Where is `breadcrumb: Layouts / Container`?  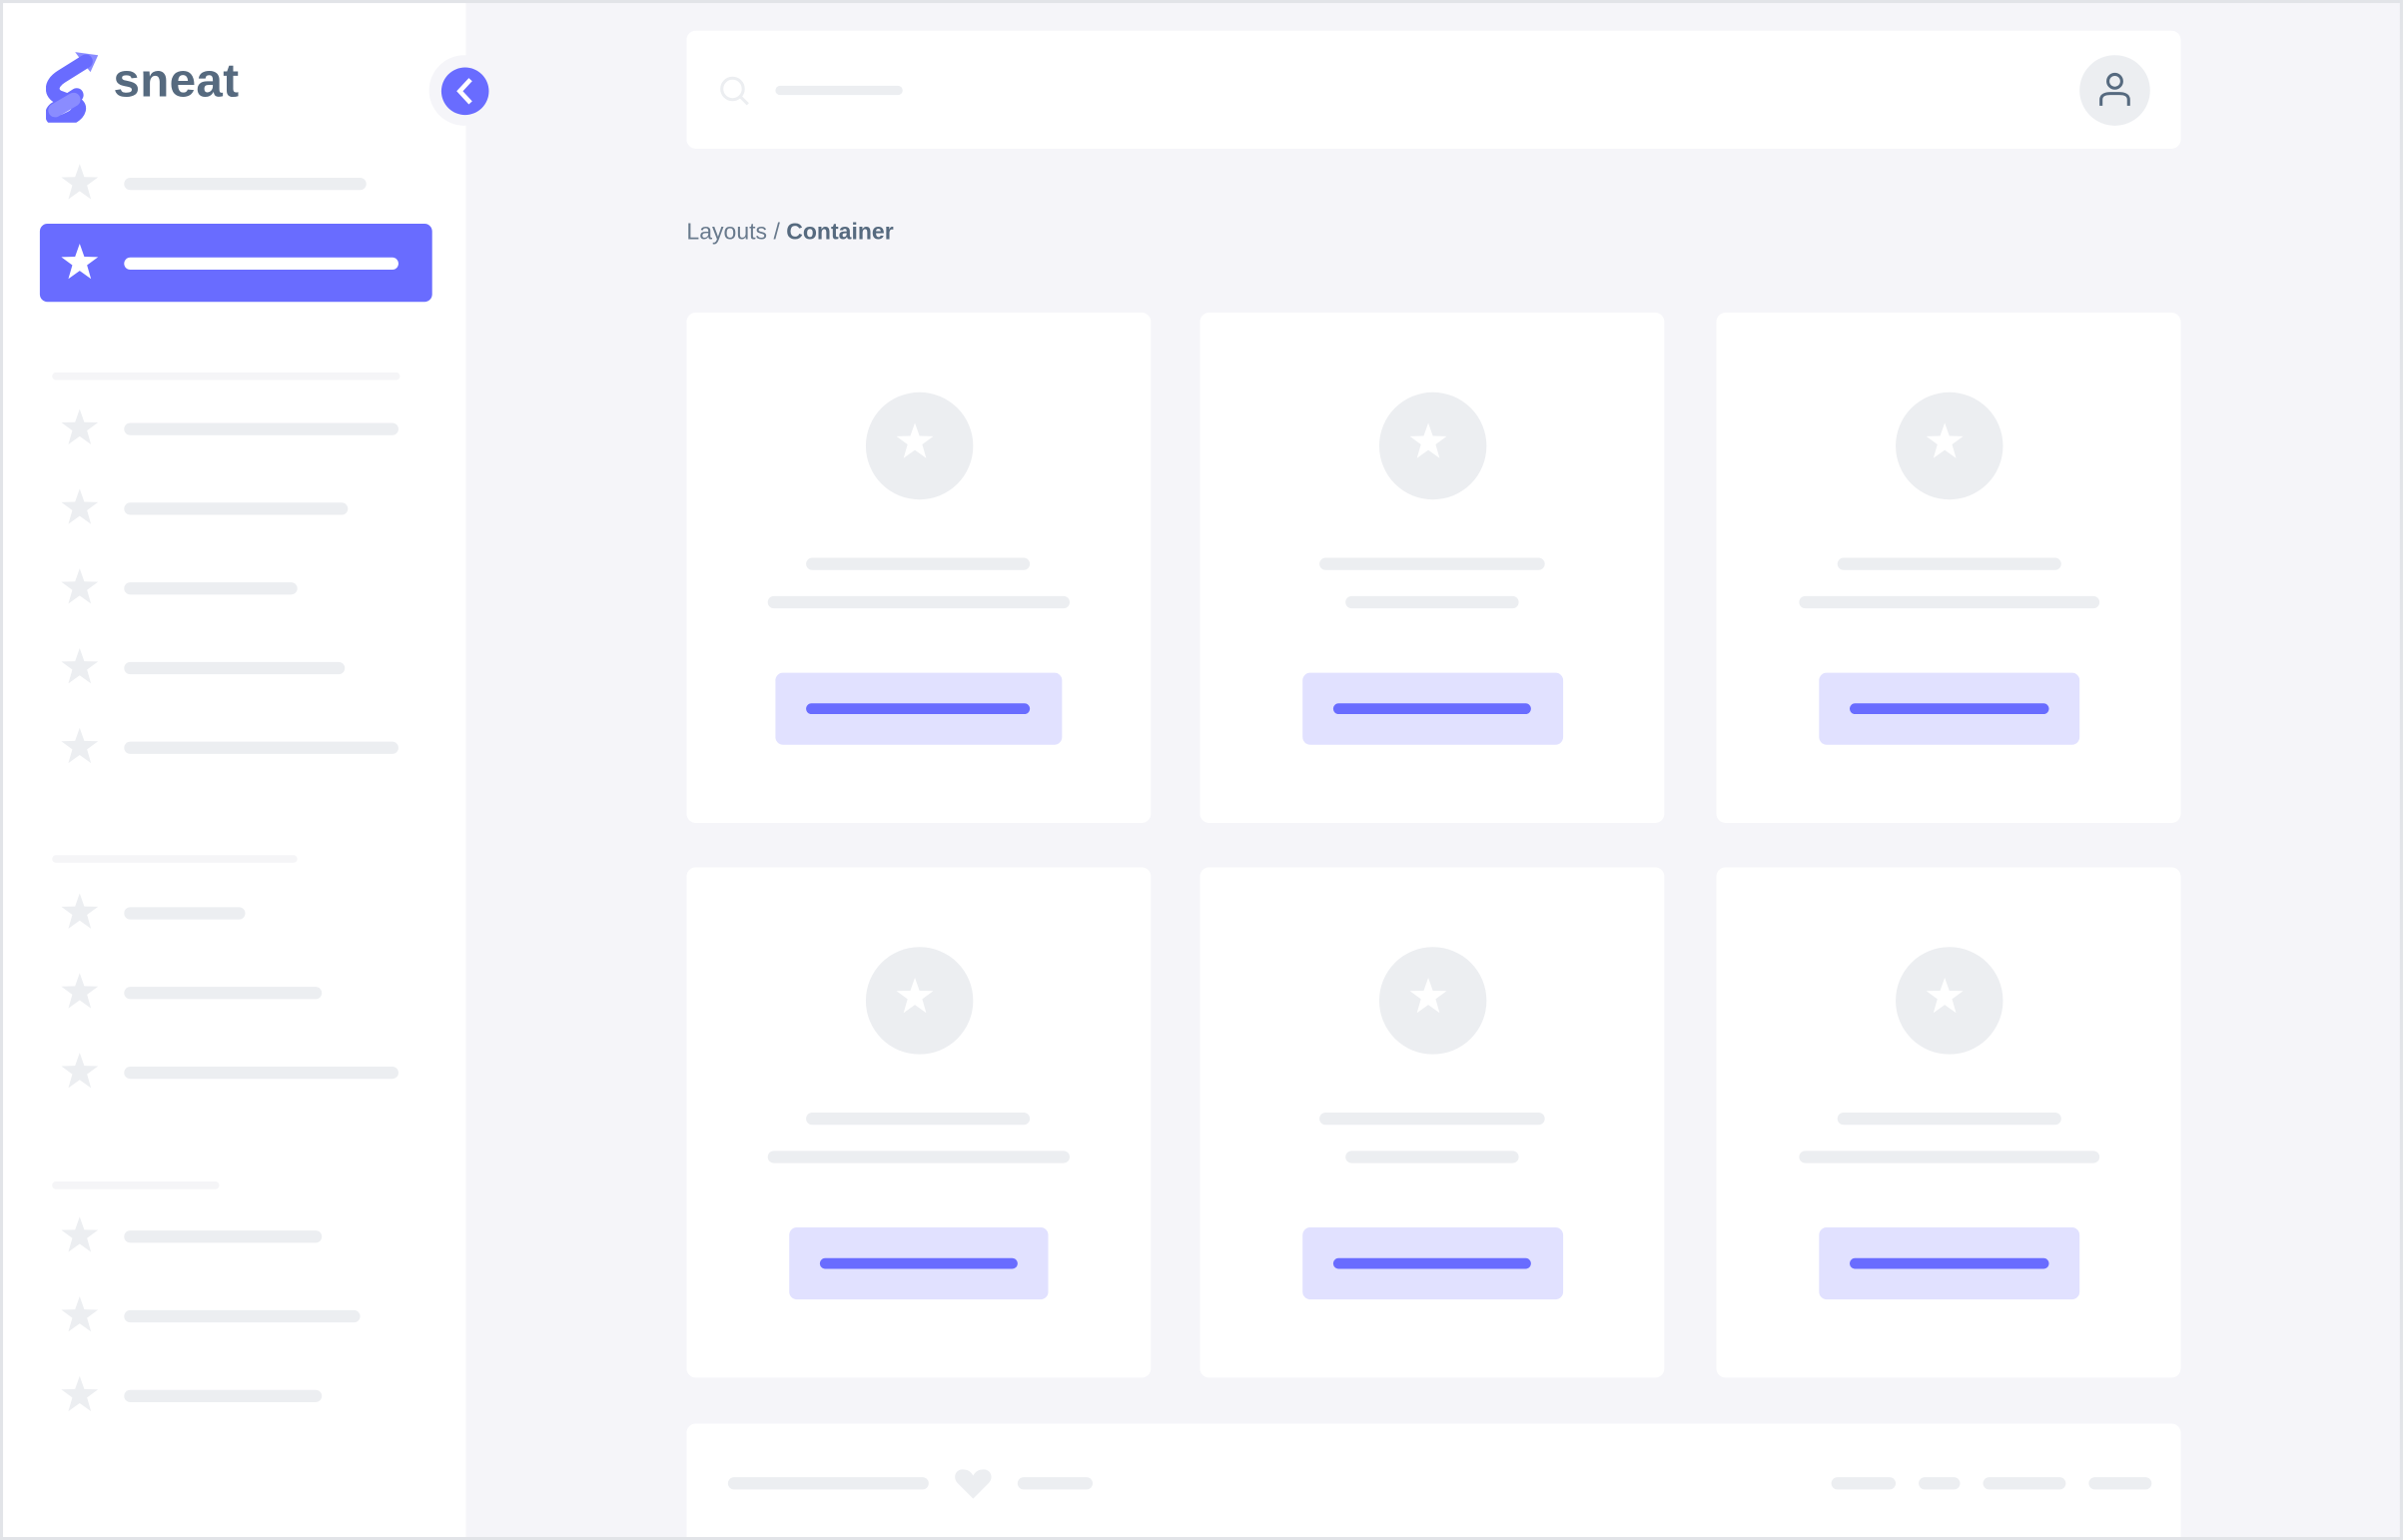 breadcrumb: Layouts / Container is located at coordinates (789, 232).